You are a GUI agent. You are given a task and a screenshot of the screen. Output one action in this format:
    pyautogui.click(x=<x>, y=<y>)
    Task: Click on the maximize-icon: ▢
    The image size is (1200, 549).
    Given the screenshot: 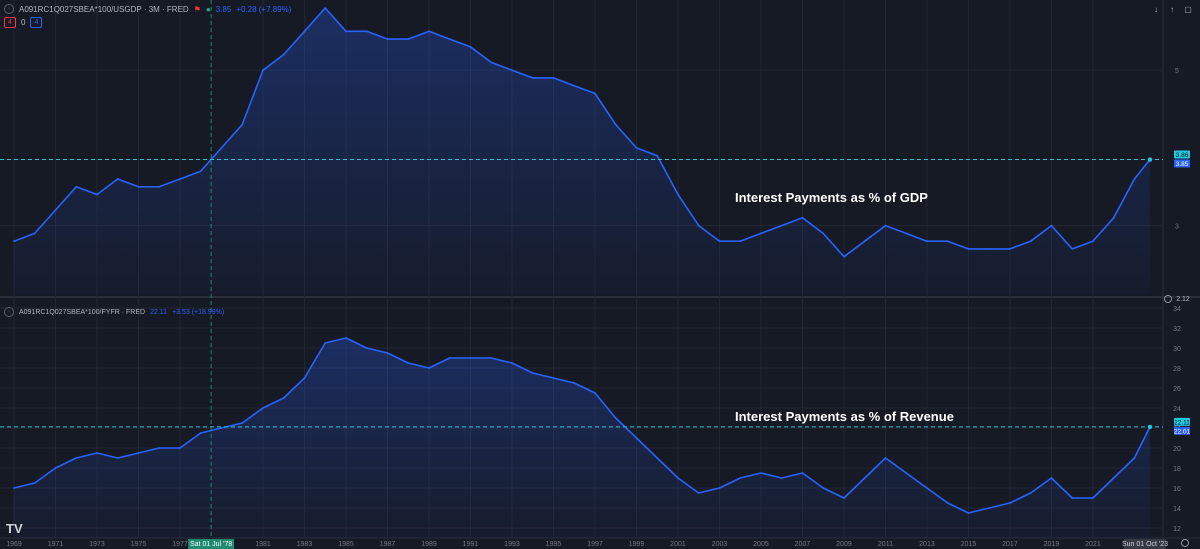 What is the action you would take?
    pyautogui.click(x=1188, y=9)
    